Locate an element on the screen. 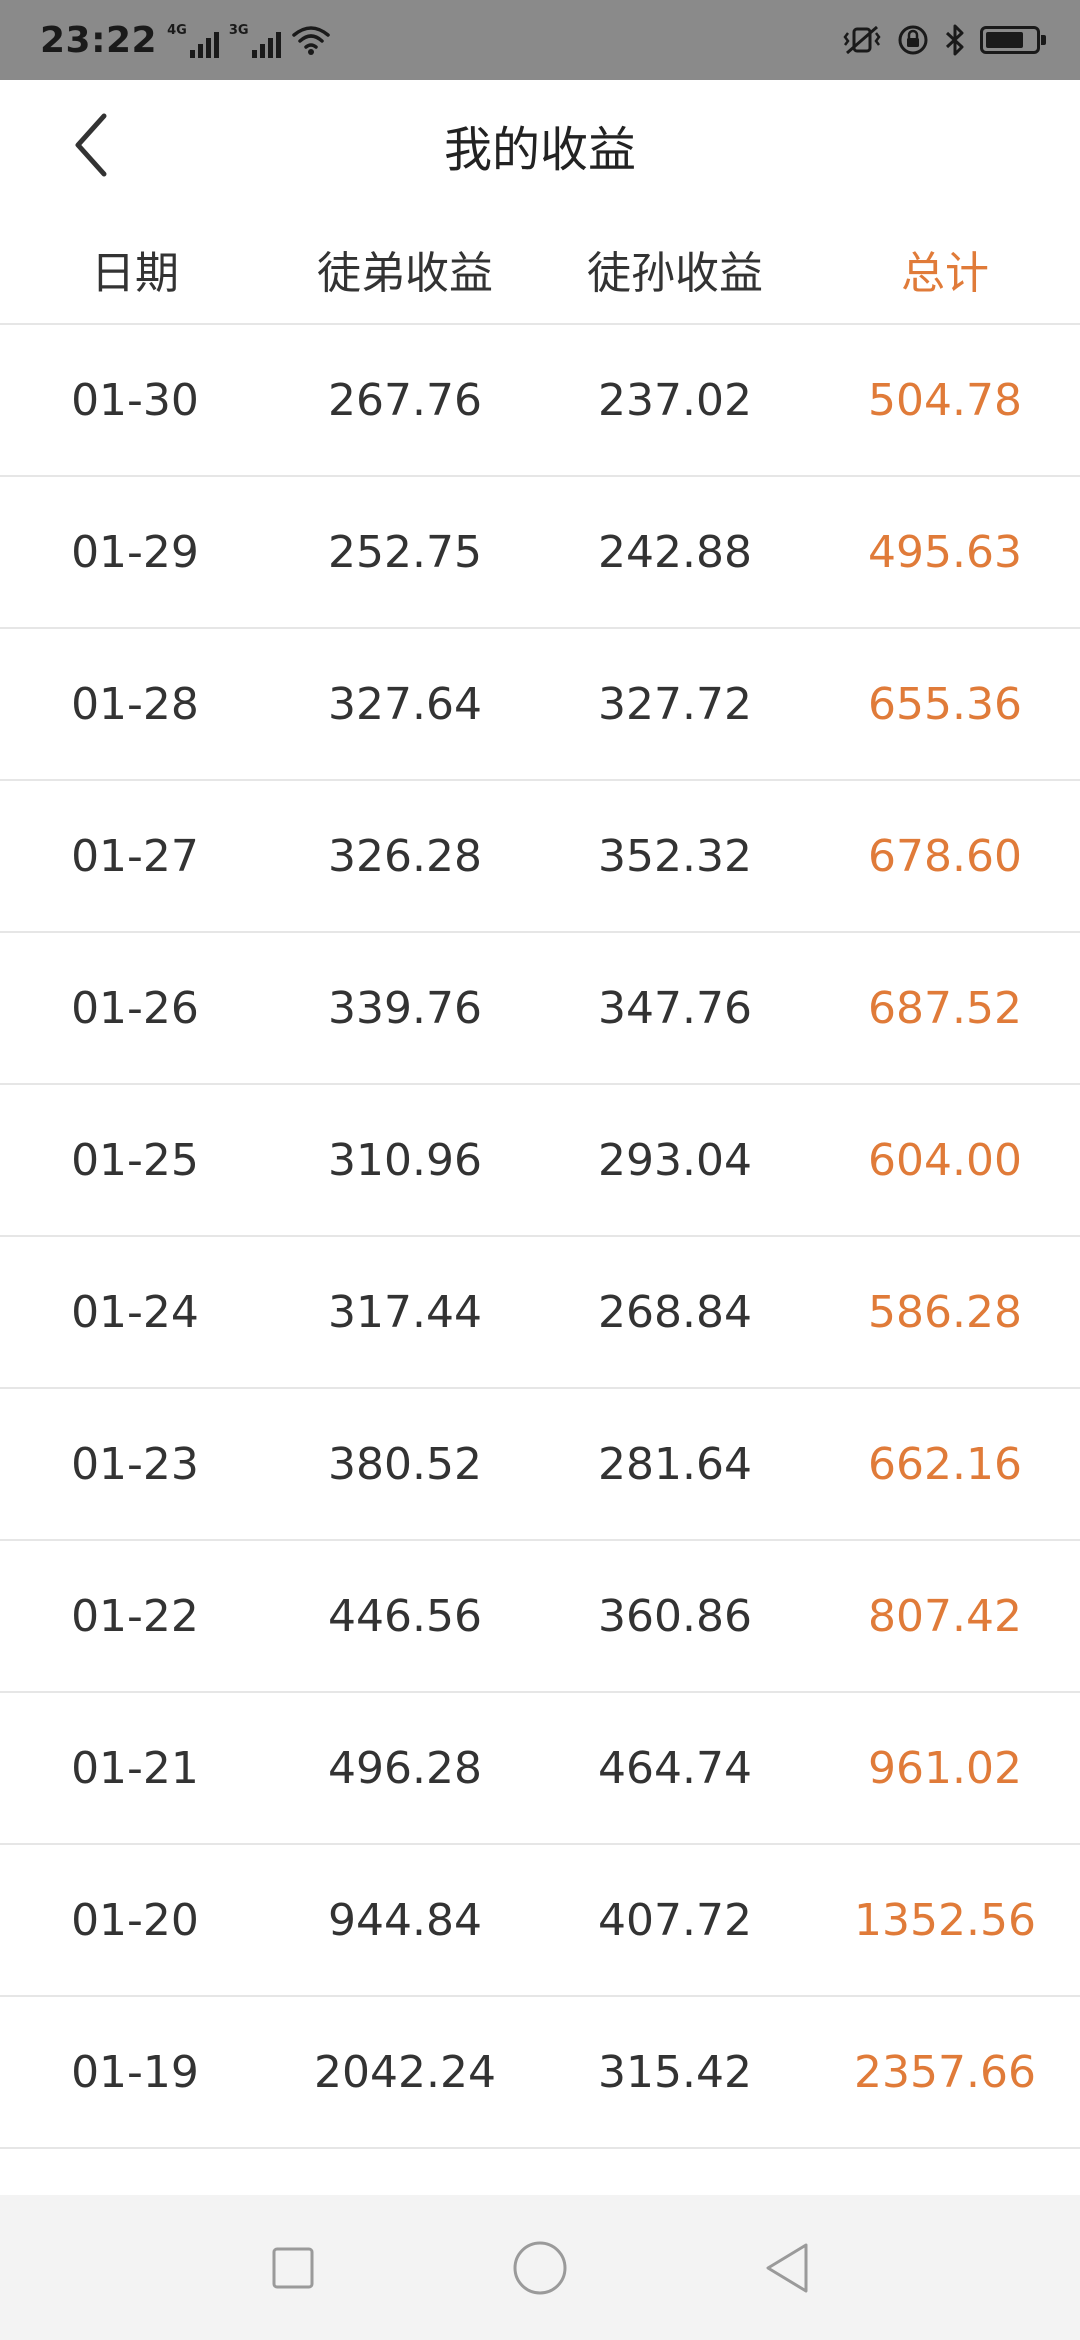 The width and height of the screenshot is (1080, 2340). cell-grand-apprentice-earnings: 360.86 is located at coordinates (675, 1616).